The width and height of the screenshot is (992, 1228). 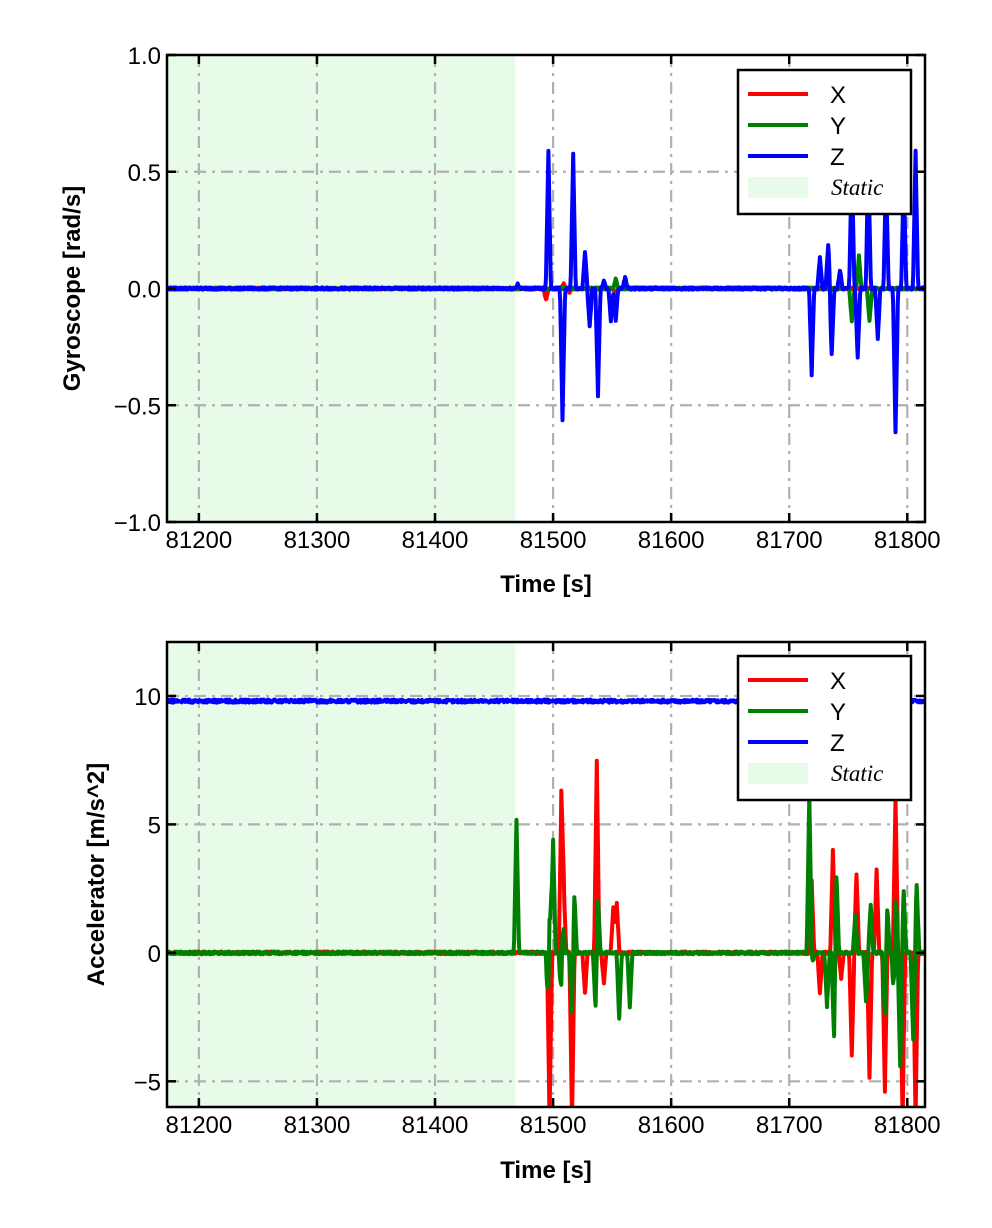 What do you see at coordinates (144, 173) in the screenshot?
I see `y-tick-label: 0.5` at bounding box center [144, 173].